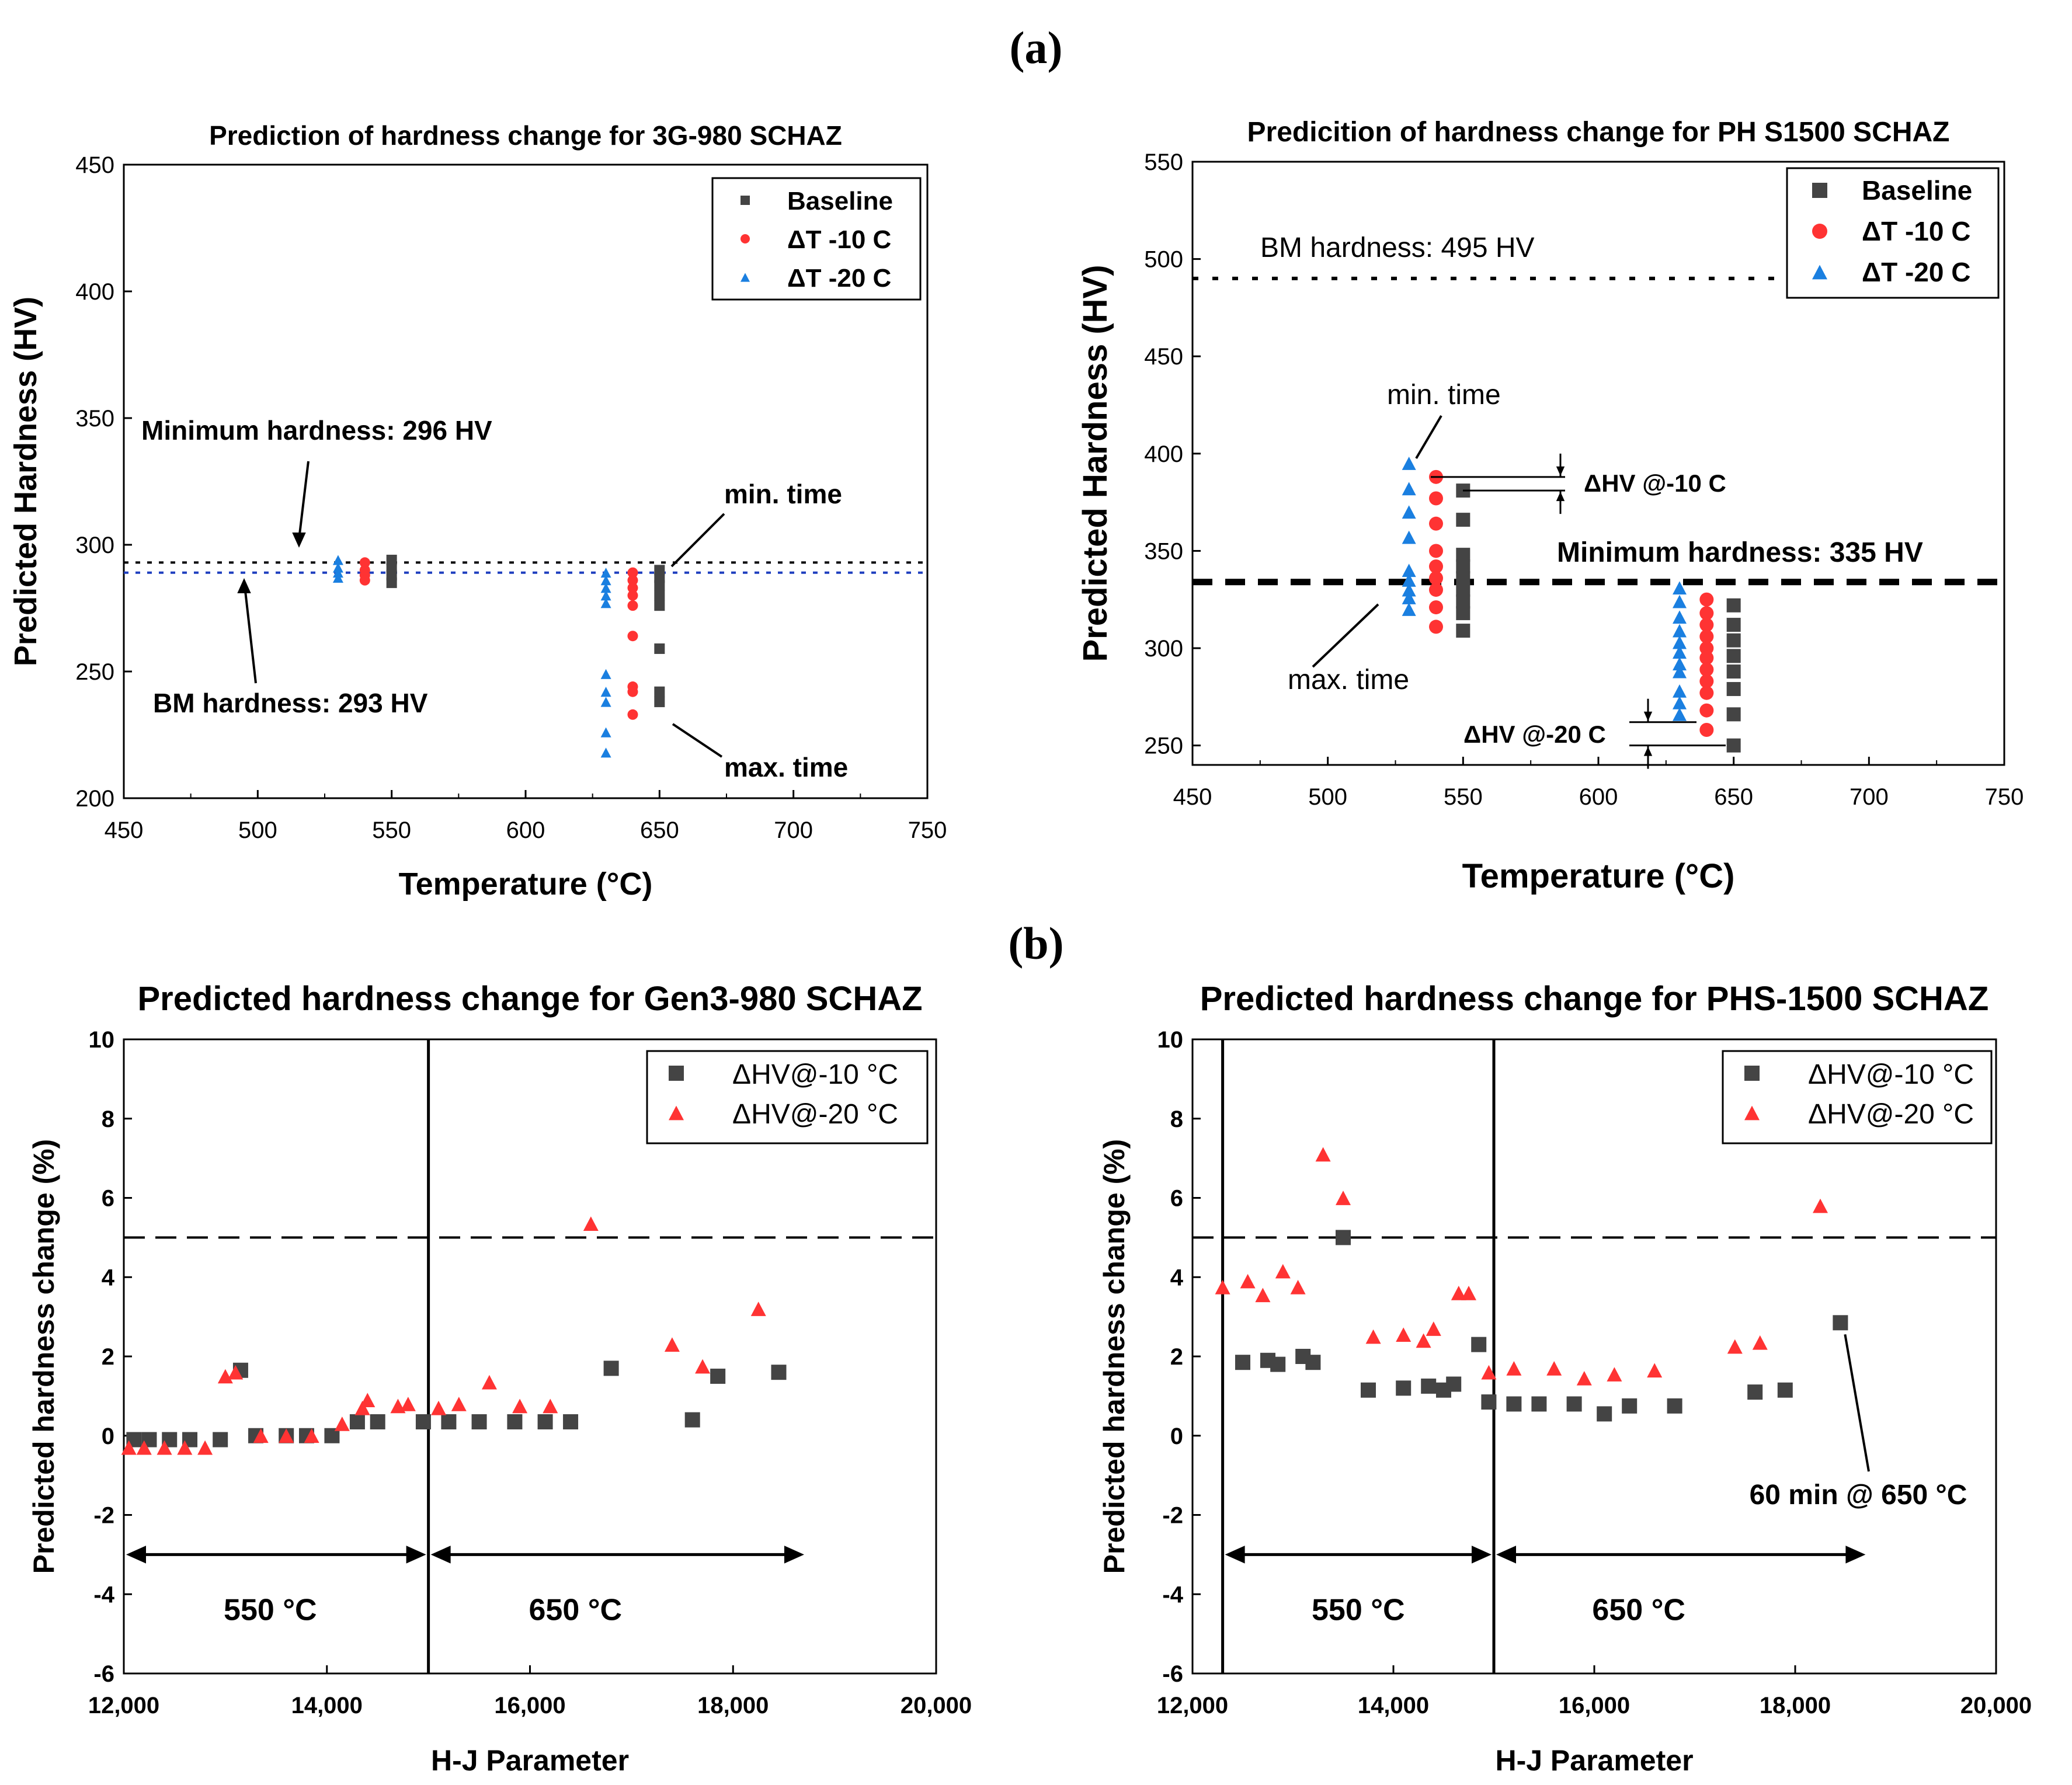 The width and height of the screenshot is (2072, 1785). Describe the element at coordinates (1163, 162) in the screenshot. I see `y-tick-label: 550` at that location.